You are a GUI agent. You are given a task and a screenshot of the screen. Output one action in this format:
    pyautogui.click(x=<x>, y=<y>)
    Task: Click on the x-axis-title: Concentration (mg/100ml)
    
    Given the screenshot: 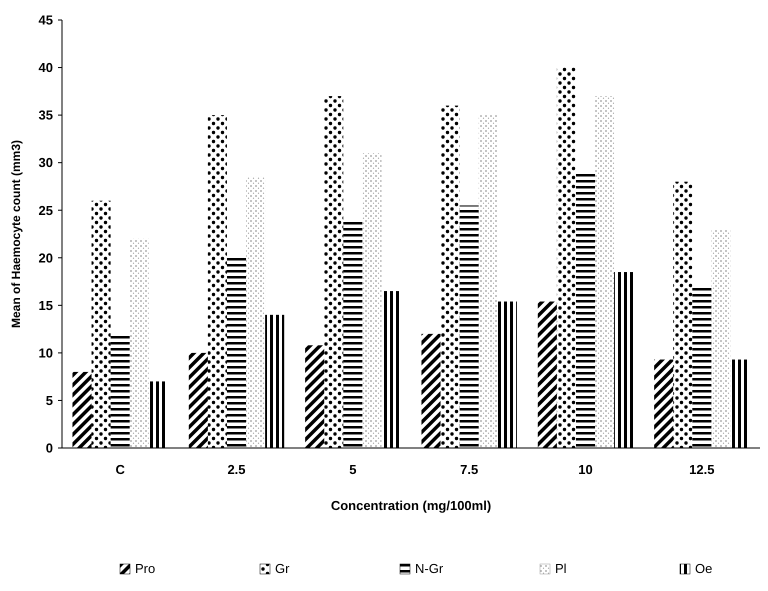 What is the action you would take?
    pyautogui.click(x=411, y=505)
    